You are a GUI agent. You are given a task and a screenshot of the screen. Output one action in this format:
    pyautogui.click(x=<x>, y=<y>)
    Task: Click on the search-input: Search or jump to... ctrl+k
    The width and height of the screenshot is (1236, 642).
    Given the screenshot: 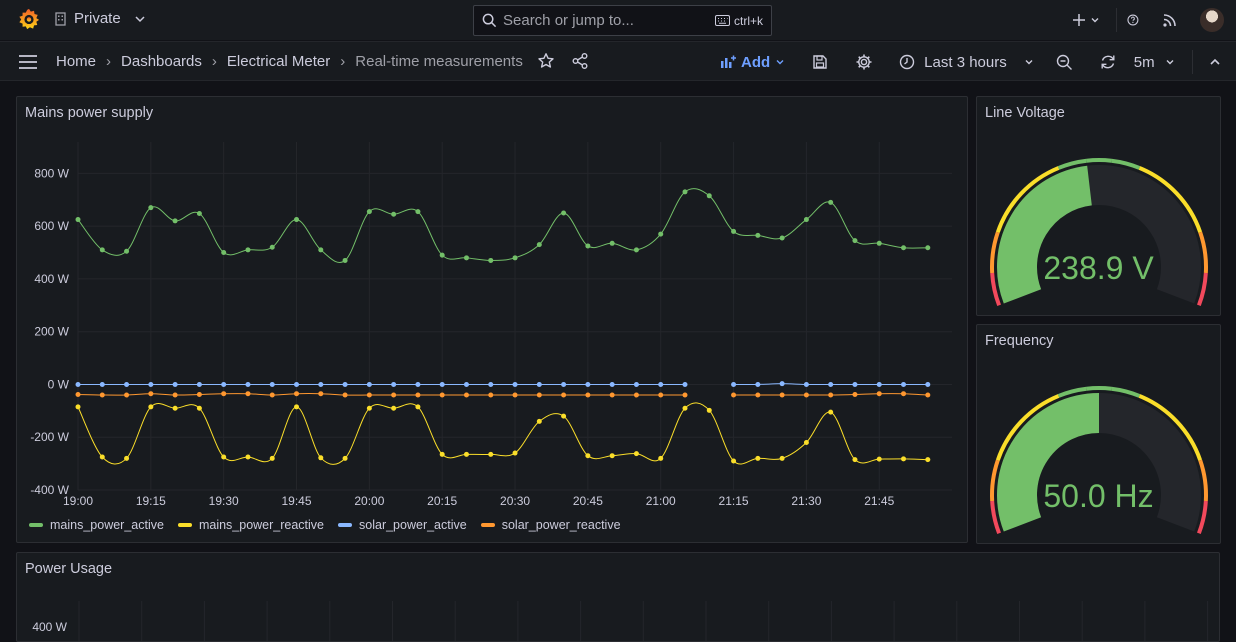 What is the action you would take?
    pyautogui.click(x=622, y=20)
    